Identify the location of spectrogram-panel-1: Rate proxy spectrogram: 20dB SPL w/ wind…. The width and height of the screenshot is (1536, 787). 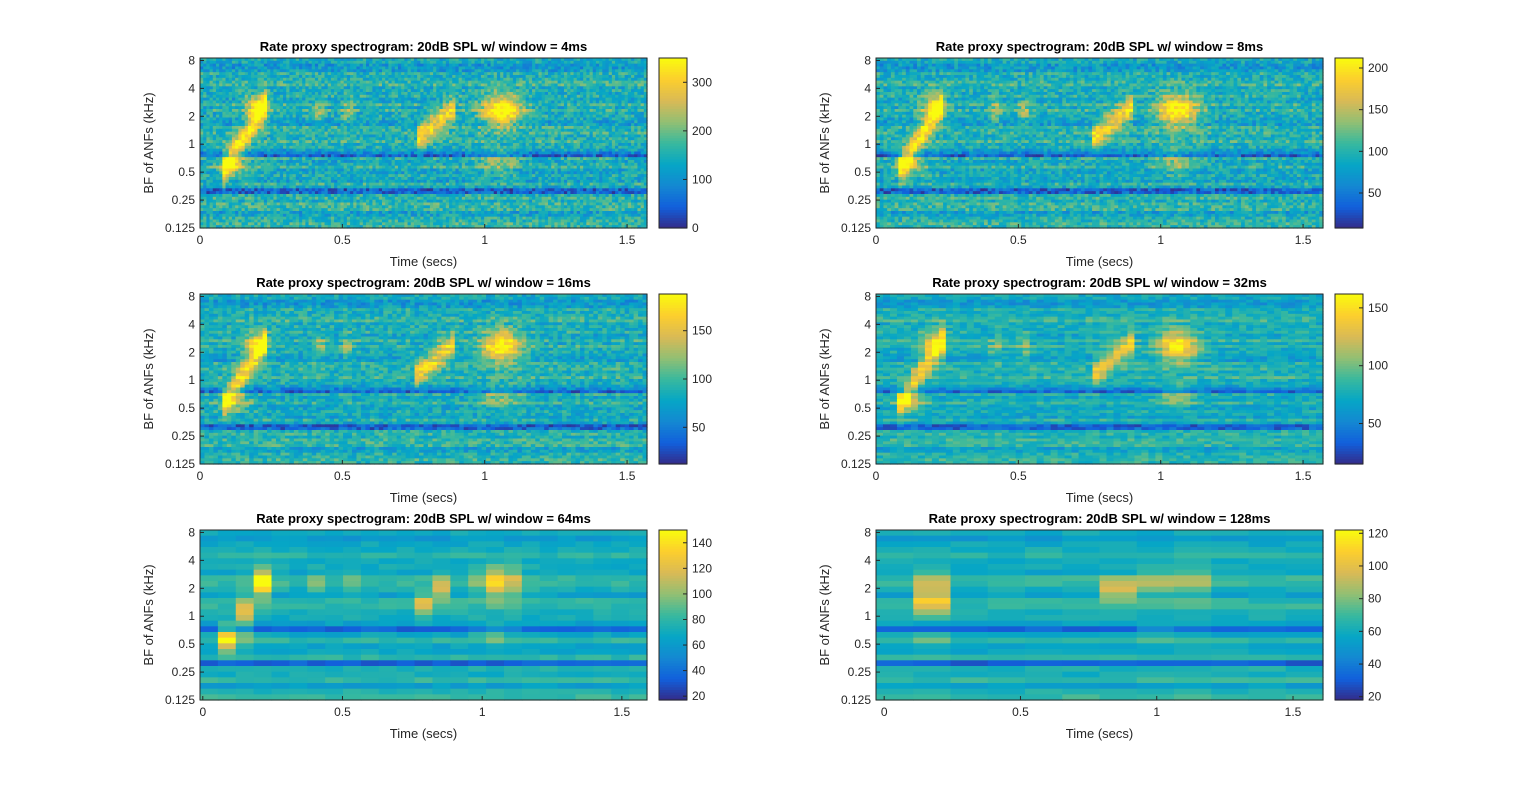
(426, 154).